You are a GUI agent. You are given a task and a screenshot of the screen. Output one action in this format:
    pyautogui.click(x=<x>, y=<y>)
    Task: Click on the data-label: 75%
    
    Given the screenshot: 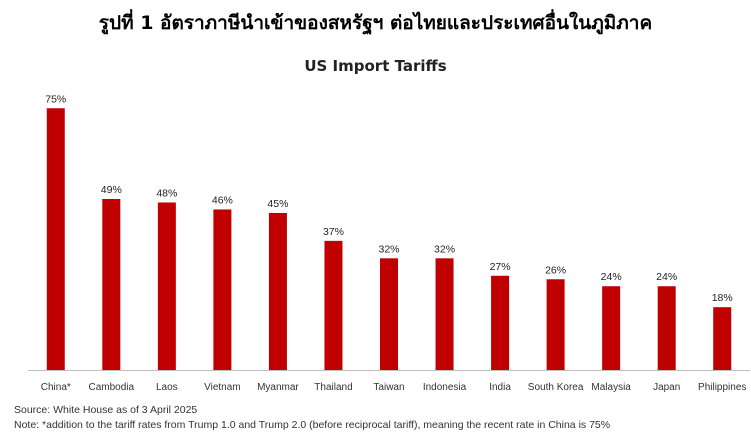 What is the action you would take?
    pyautogui.click(x=55, y=99)
    